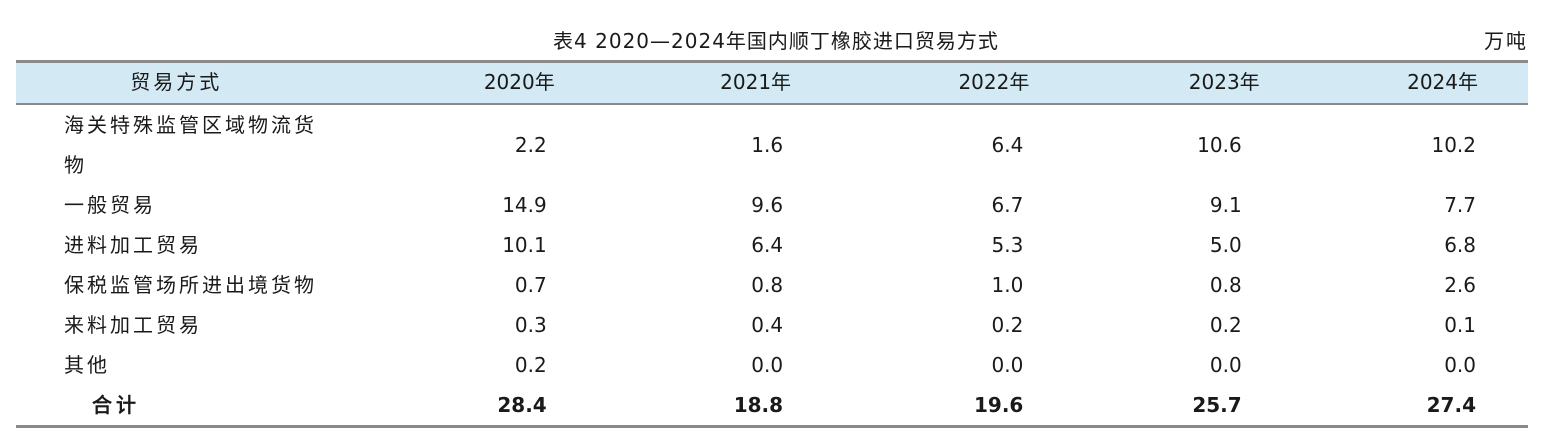 This screenshot has height=428, width=1552. I want to click on cell-value: 5.3, so click(1007, 244).